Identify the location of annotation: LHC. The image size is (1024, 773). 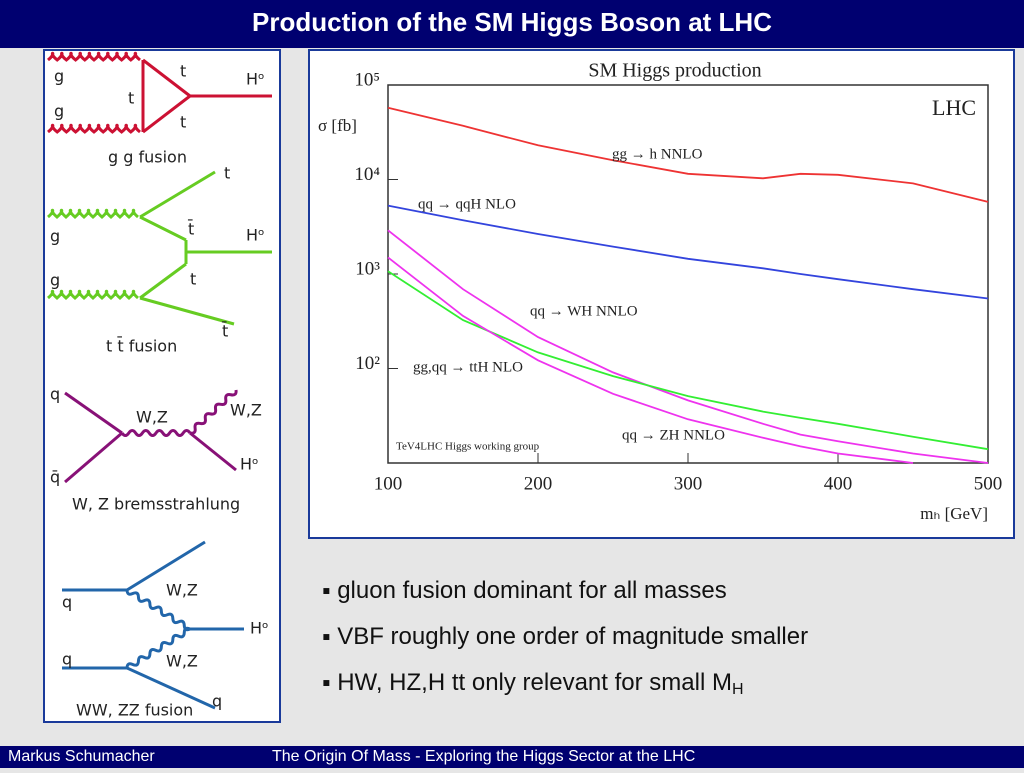
(954, 107).